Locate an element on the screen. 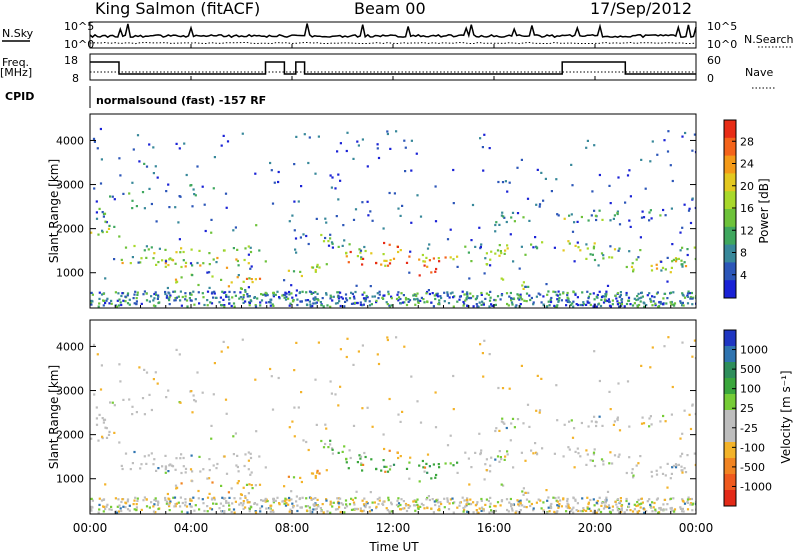 The height and width of the screenshot is (554, 800). ytick-label: 3000 is located at coordinates (70, 391).